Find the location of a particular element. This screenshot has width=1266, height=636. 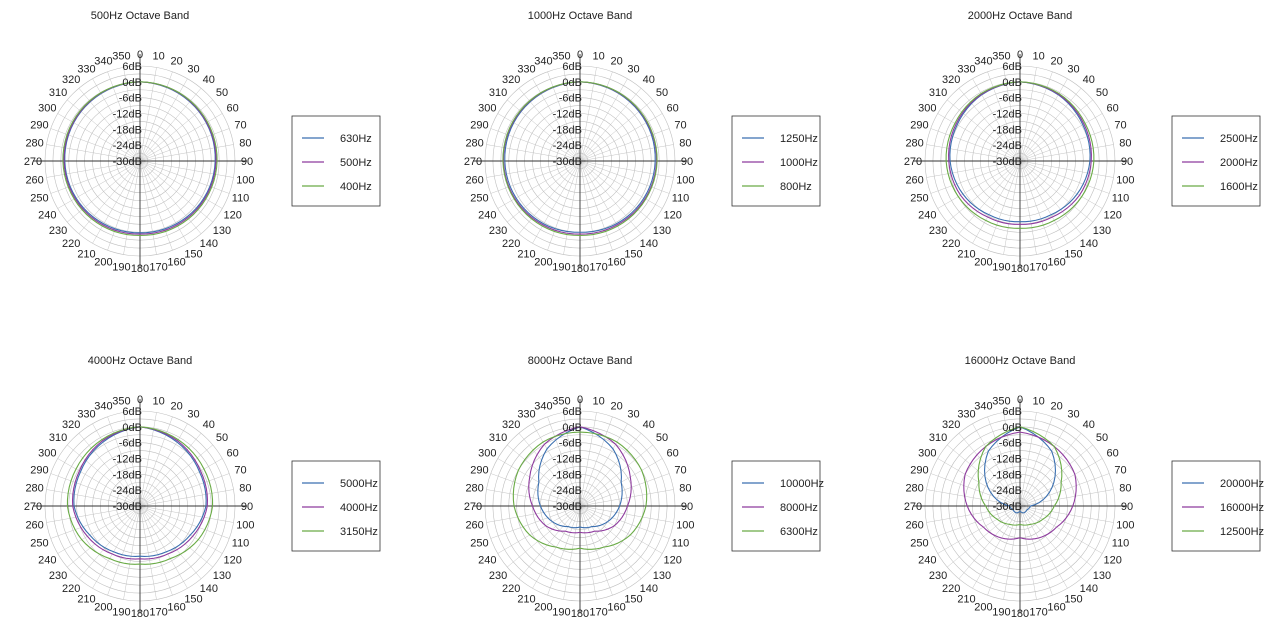

series-line-6300Hz is located at coordinates (580, 490).